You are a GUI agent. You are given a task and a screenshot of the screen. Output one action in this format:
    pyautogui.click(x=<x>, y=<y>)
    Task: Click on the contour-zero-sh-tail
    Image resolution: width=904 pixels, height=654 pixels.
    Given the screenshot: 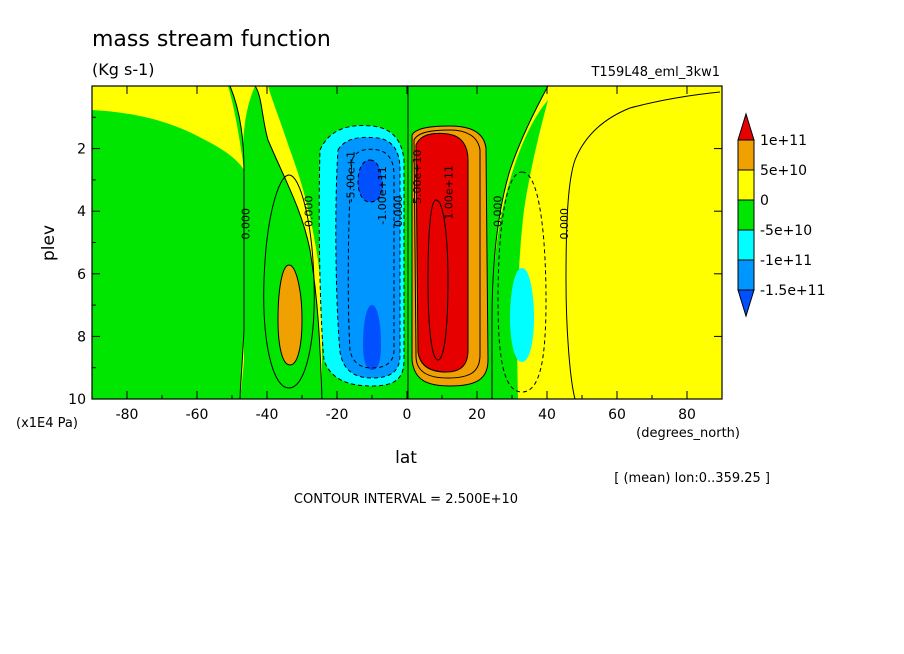 What is the action you would take?
    pyautogui.click(x=237, y=242)
    